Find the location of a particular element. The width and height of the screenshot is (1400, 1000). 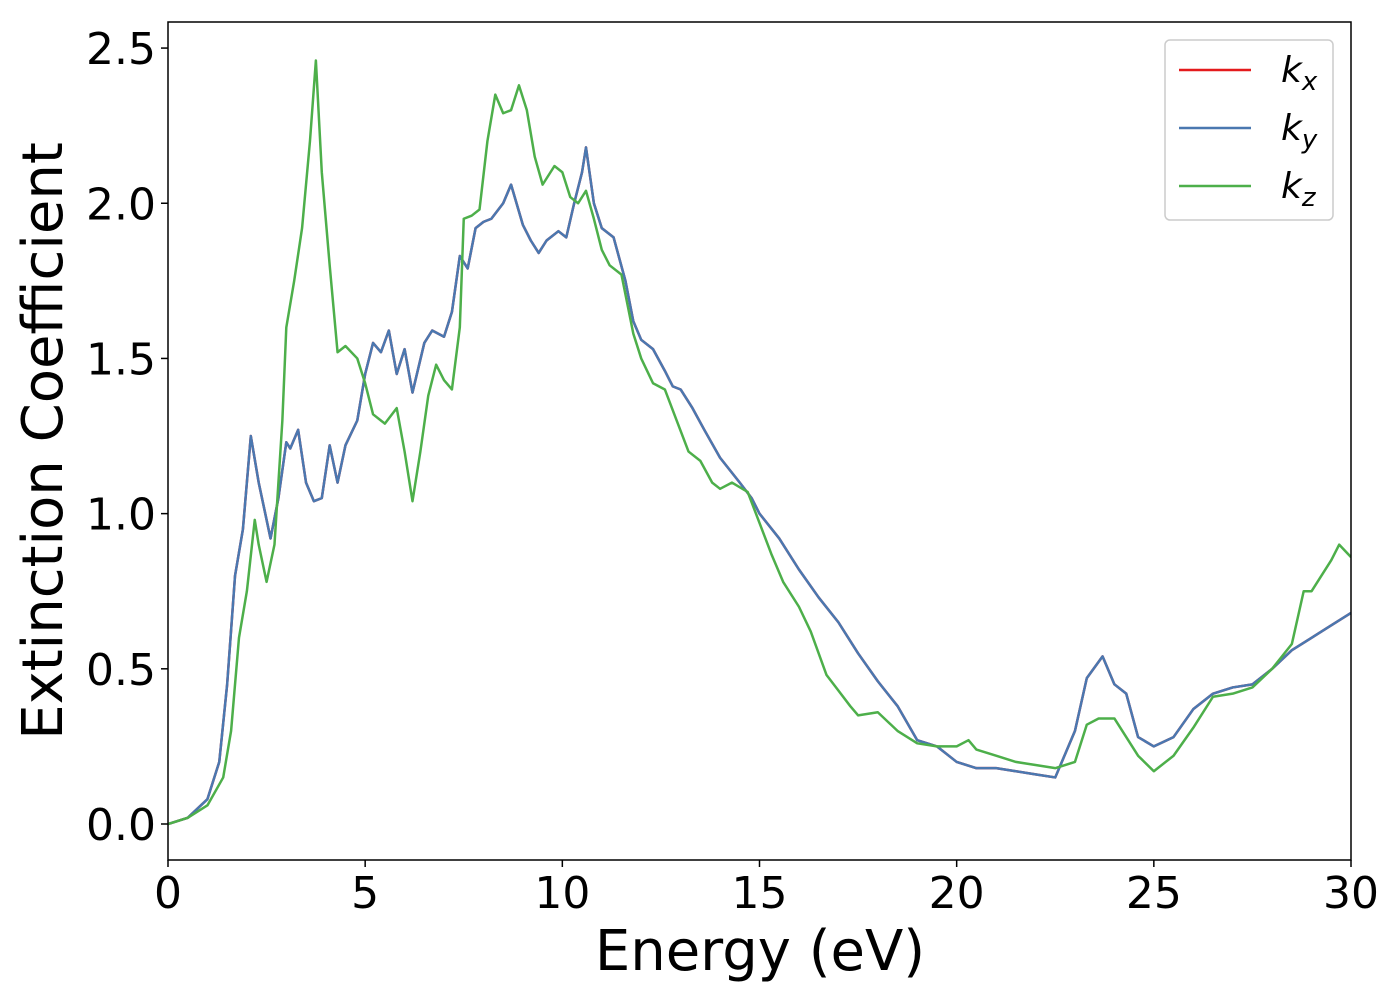

x-tick-label: 30 is located at coordinates (1351, 893).